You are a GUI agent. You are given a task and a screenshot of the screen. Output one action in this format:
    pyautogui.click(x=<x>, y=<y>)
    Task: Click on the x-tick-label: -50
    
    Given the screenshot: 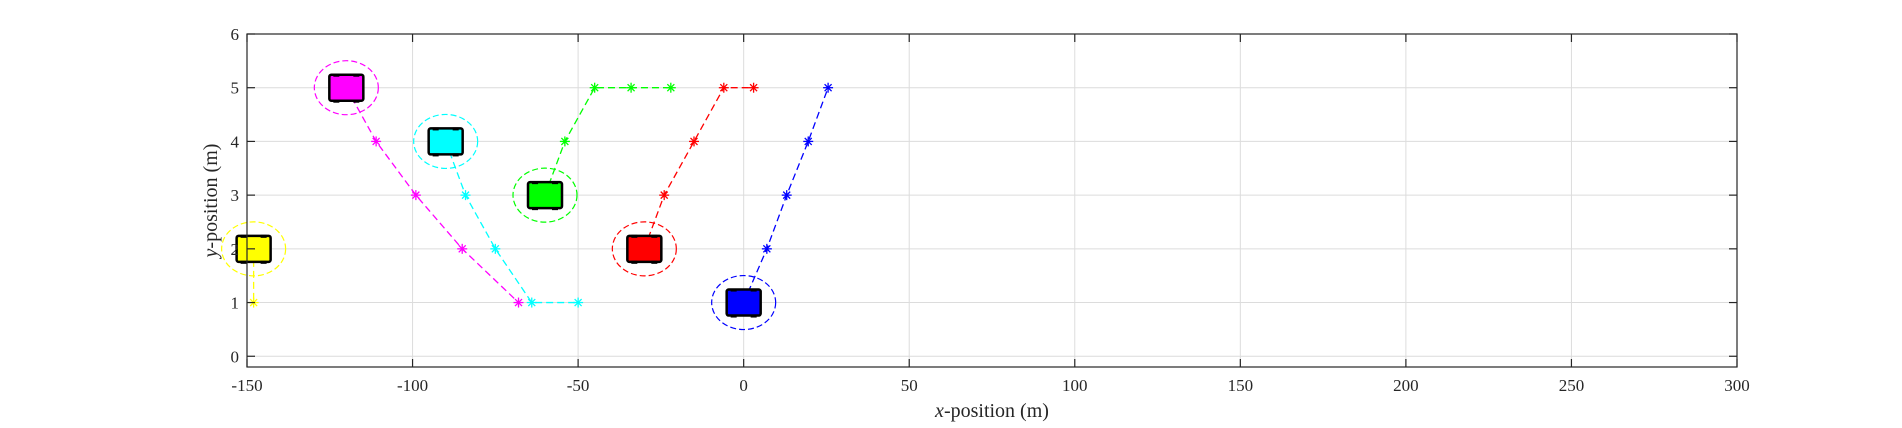 What is the action you would take?
    pyautogui.click(x=578, y=385)
    